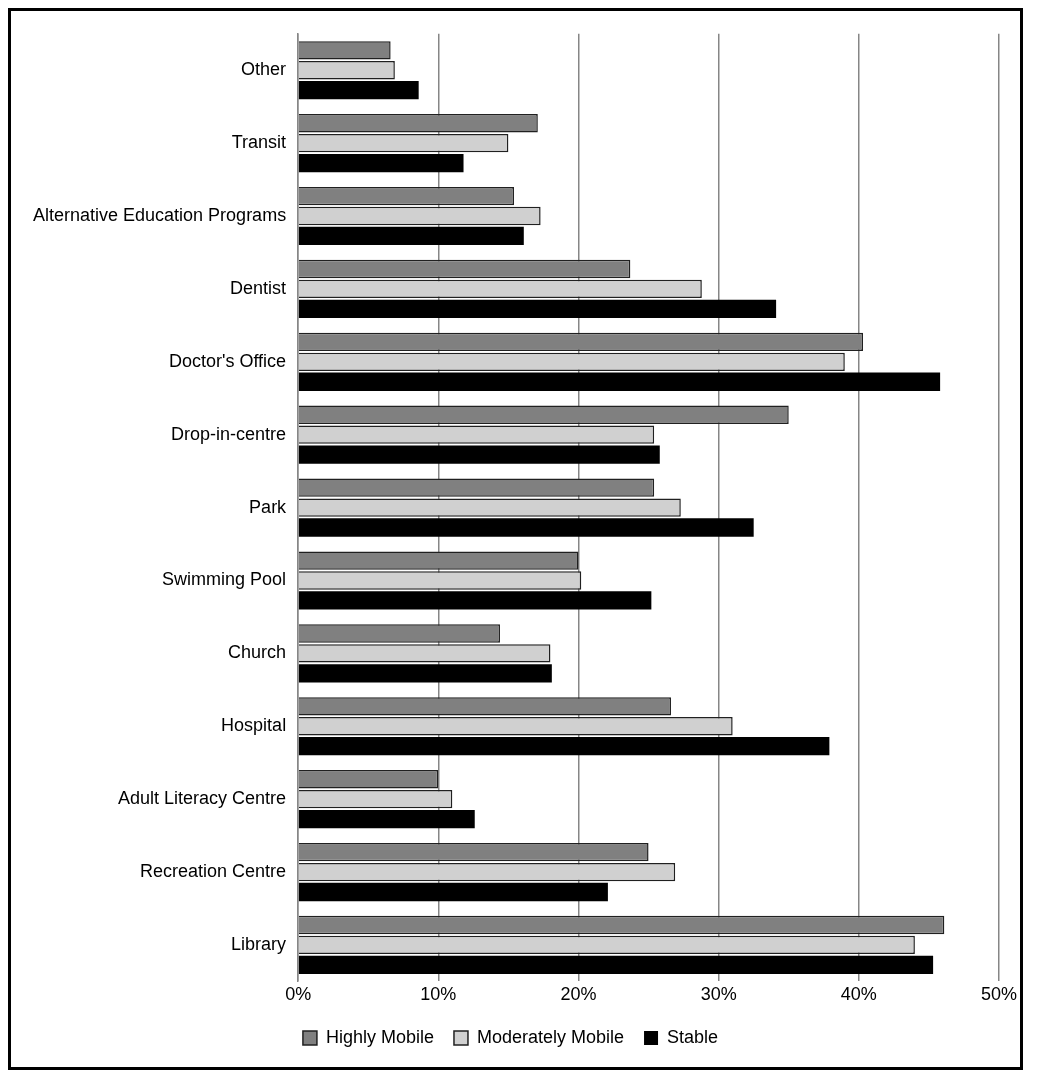 This screenshot has height=1086, width=1039. Describe the element at coordinates (550, 1036) in the screenshot. I see `legend-label: Moderately Mobile` at that location.